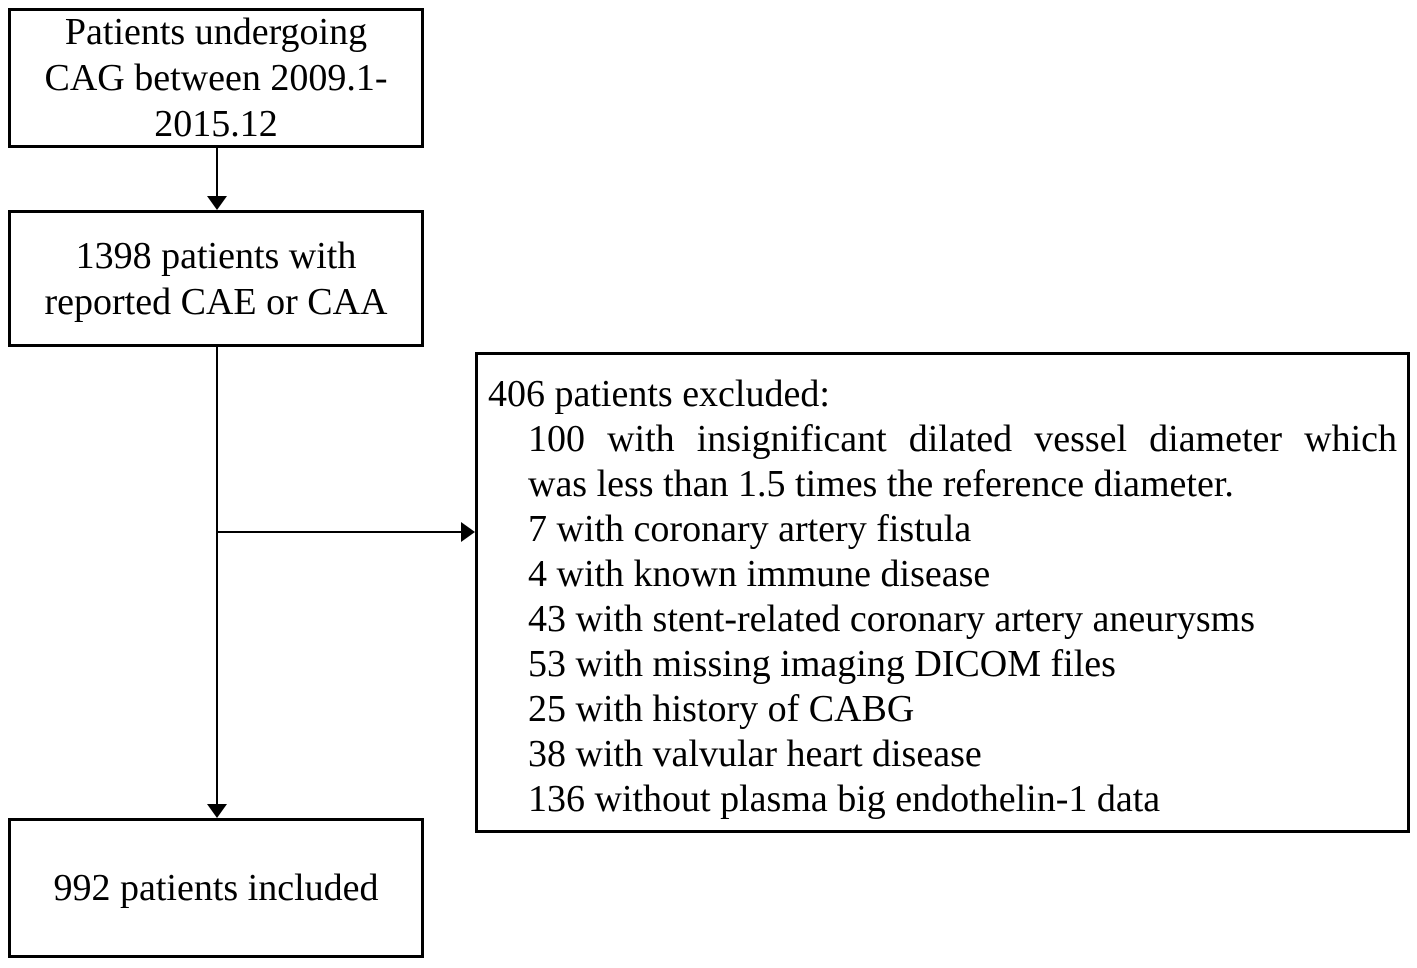 The width and height of the screenshot is (1417, 968). I want to click on flow-box-included-patients: 992 patients included, so click(216, 888).